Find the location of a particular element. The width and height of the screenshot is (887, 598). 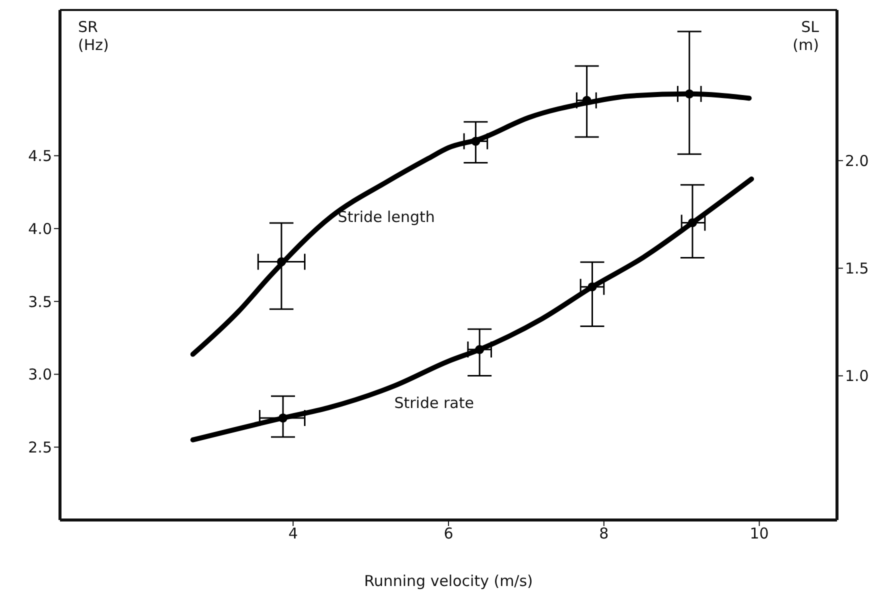

series-label: Stride length is located at coordinates (386, 217).